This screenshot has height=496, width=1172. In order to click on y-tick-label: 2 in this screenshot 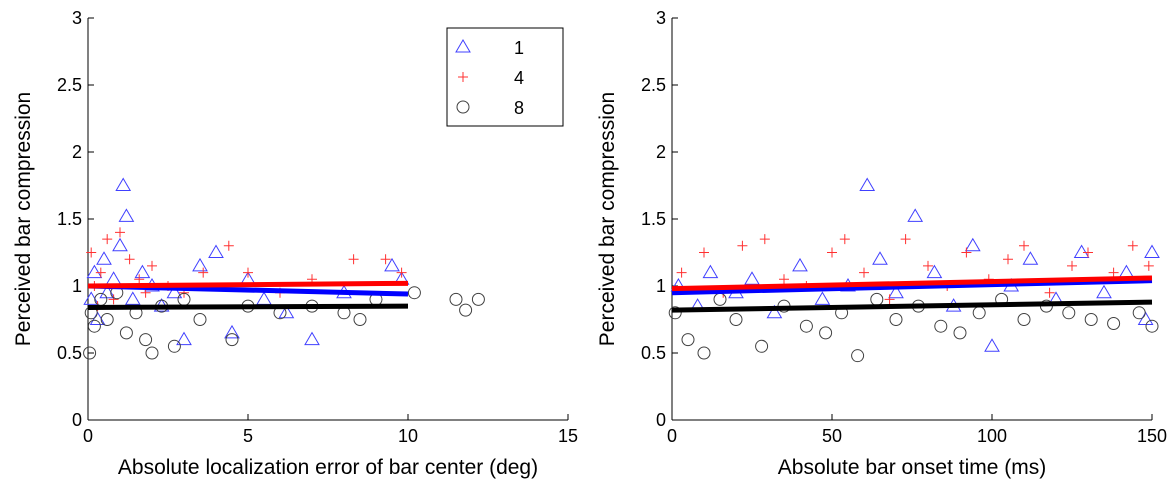, I will do `click(77, 152)`.